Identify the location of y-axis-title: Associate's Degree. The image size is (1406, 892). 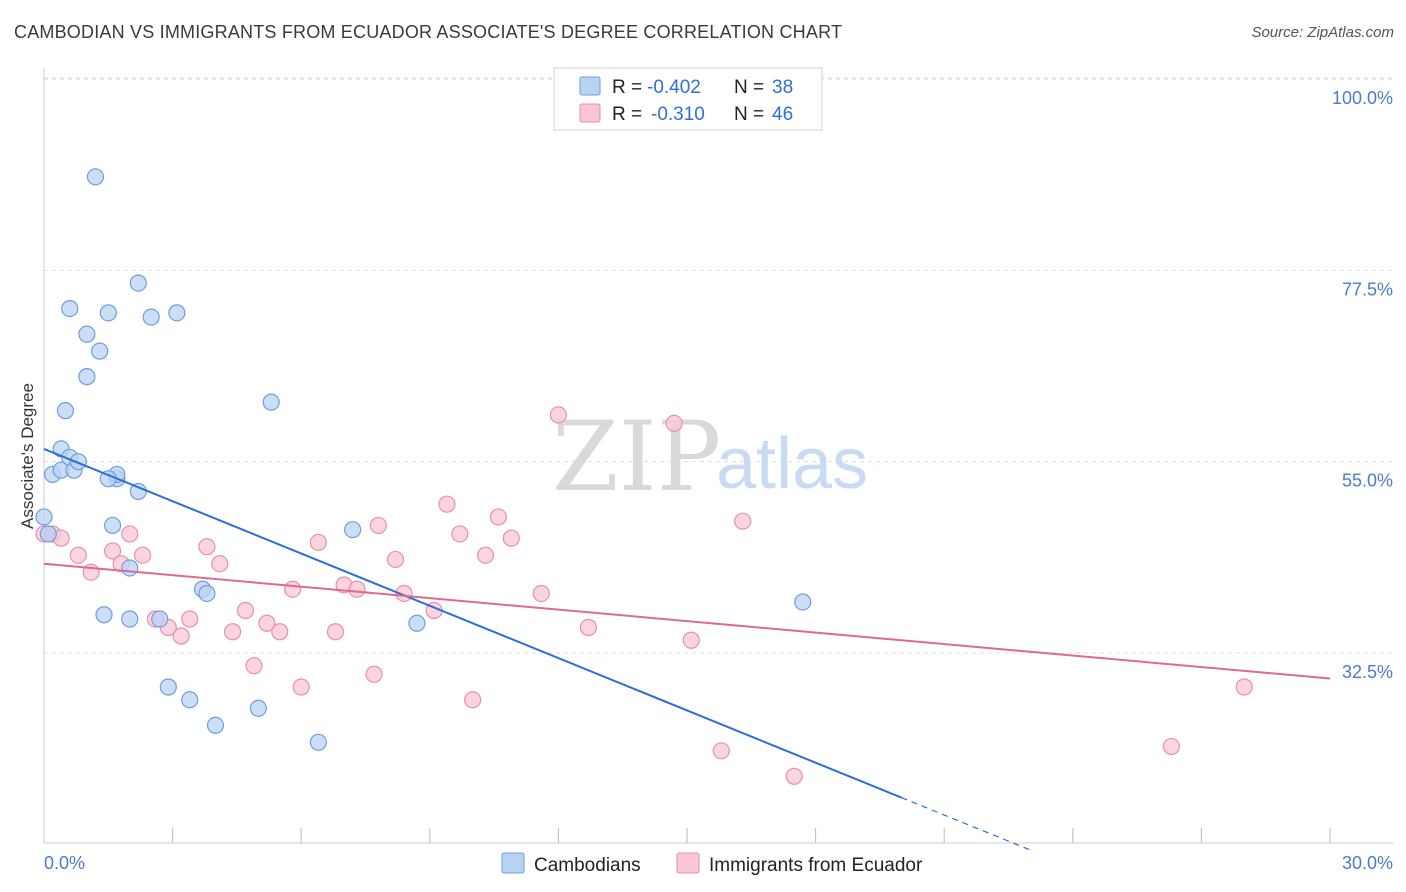
(27, 456).